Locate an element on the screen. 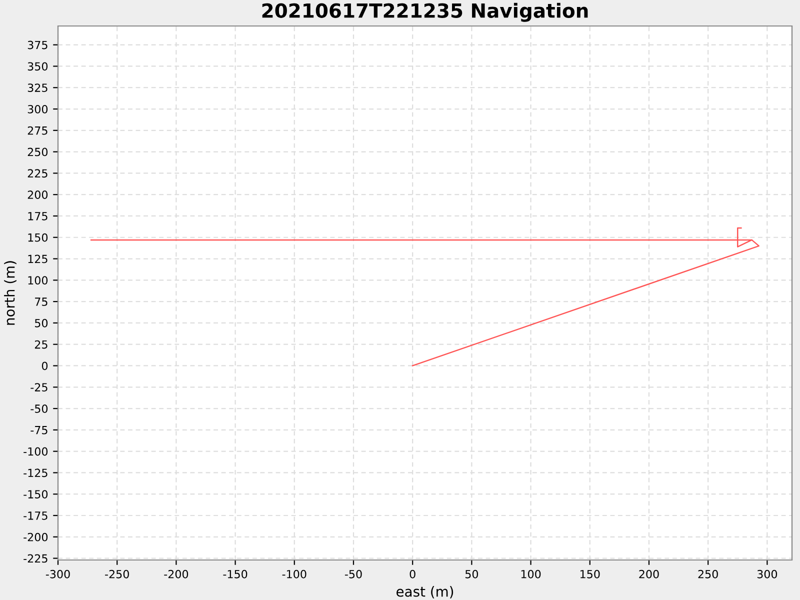  y-tick-label: 25 is located at coordinates (41, 344).